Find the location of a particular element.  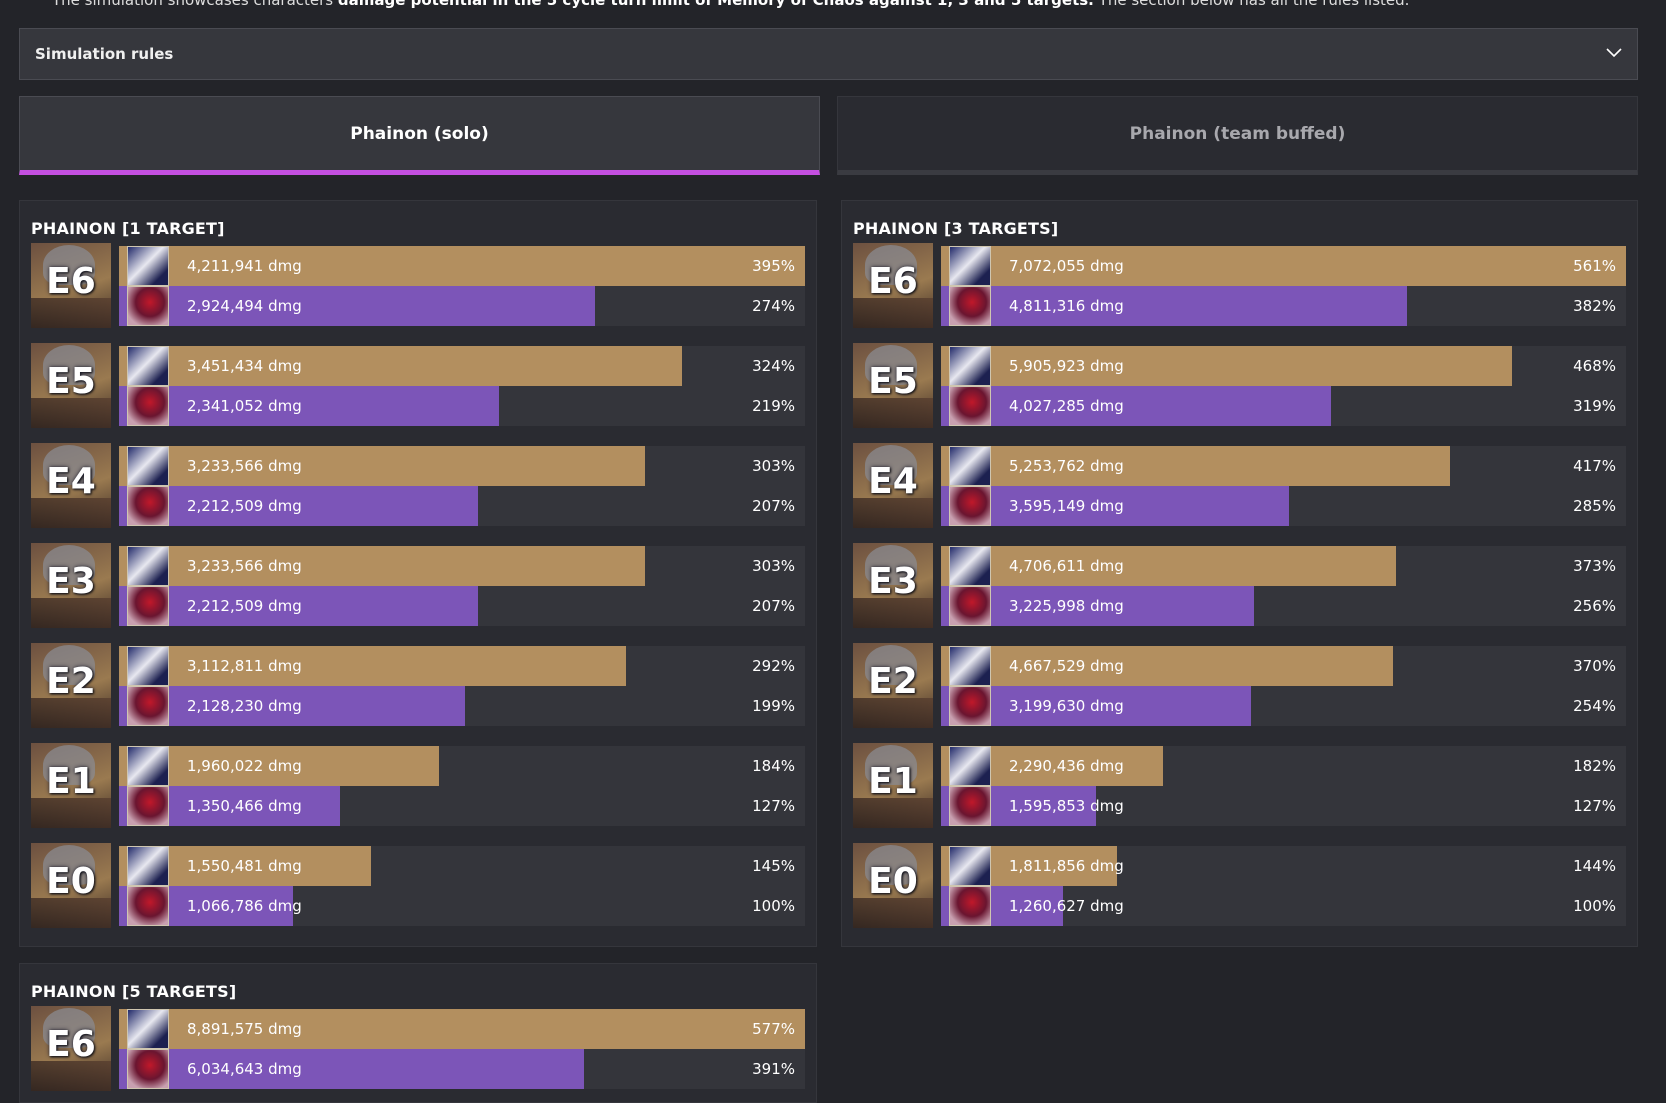

damage-value: 4,811,316 dmg is located at coordinates (1066, 306).